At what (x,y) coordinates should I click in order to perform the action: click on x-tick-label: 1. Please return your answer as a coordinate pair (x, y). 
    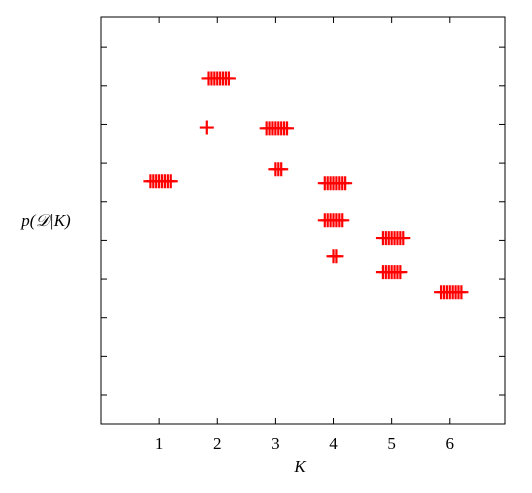
    Looking at the image, I should click on (159, 443).